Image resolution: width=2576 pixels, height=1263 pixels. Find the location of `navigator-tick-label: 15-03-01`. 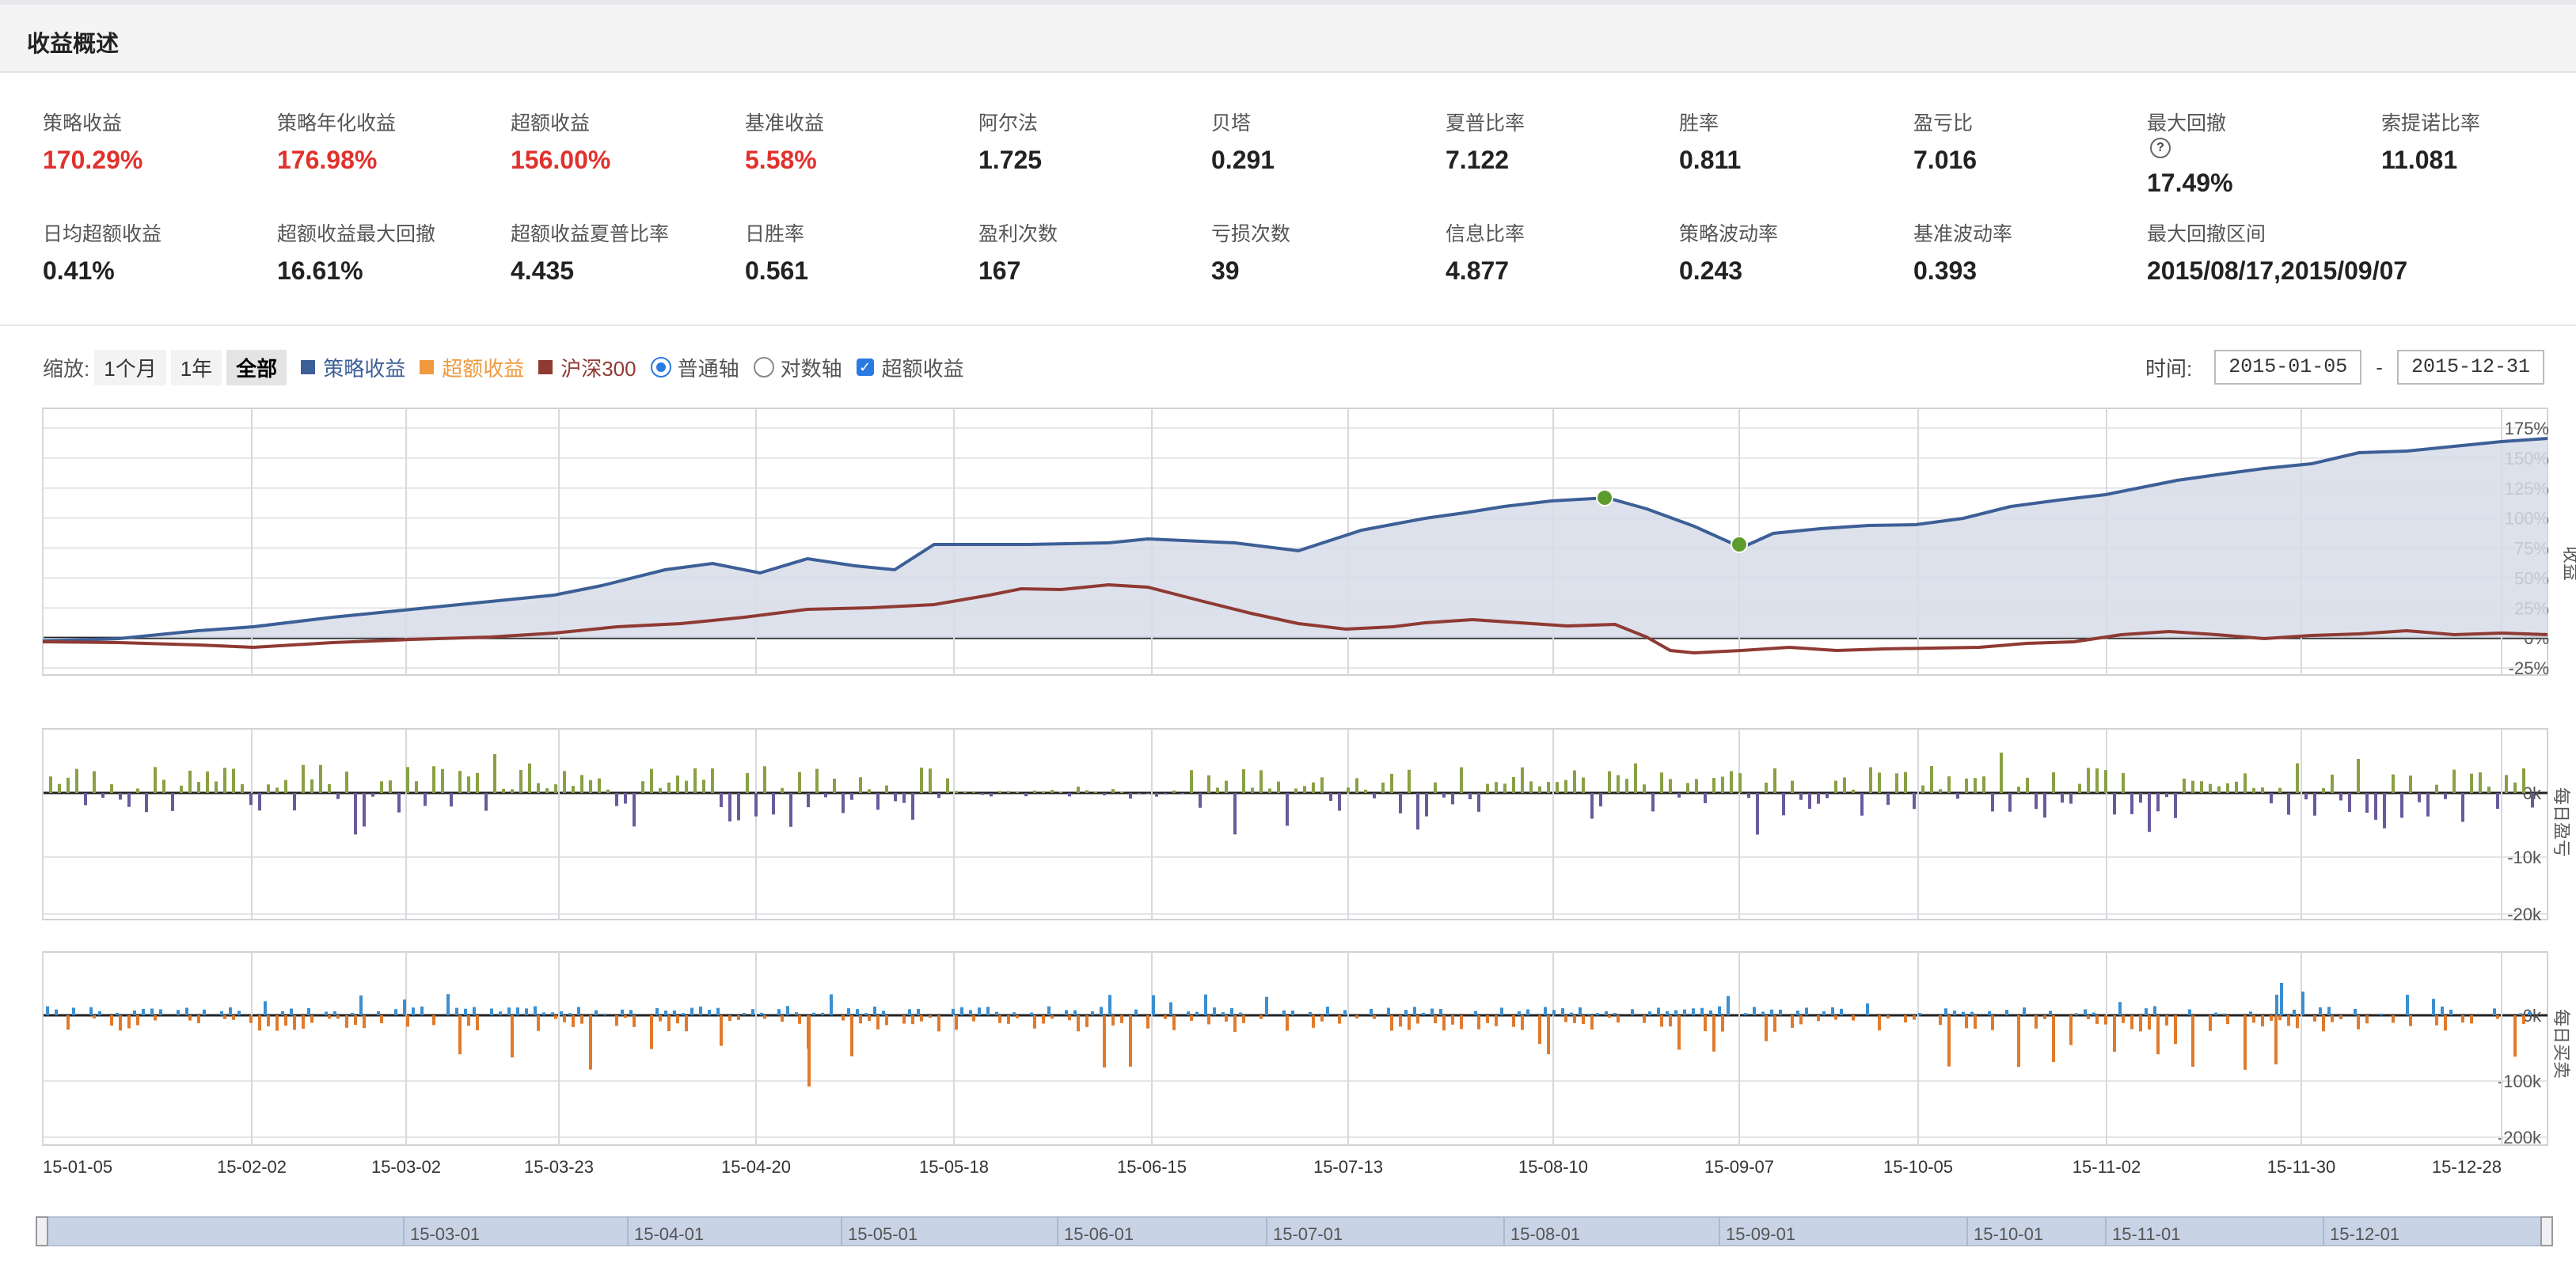

navigator-tick-label: 15-03-01 is located at coordinates (445, 1234).